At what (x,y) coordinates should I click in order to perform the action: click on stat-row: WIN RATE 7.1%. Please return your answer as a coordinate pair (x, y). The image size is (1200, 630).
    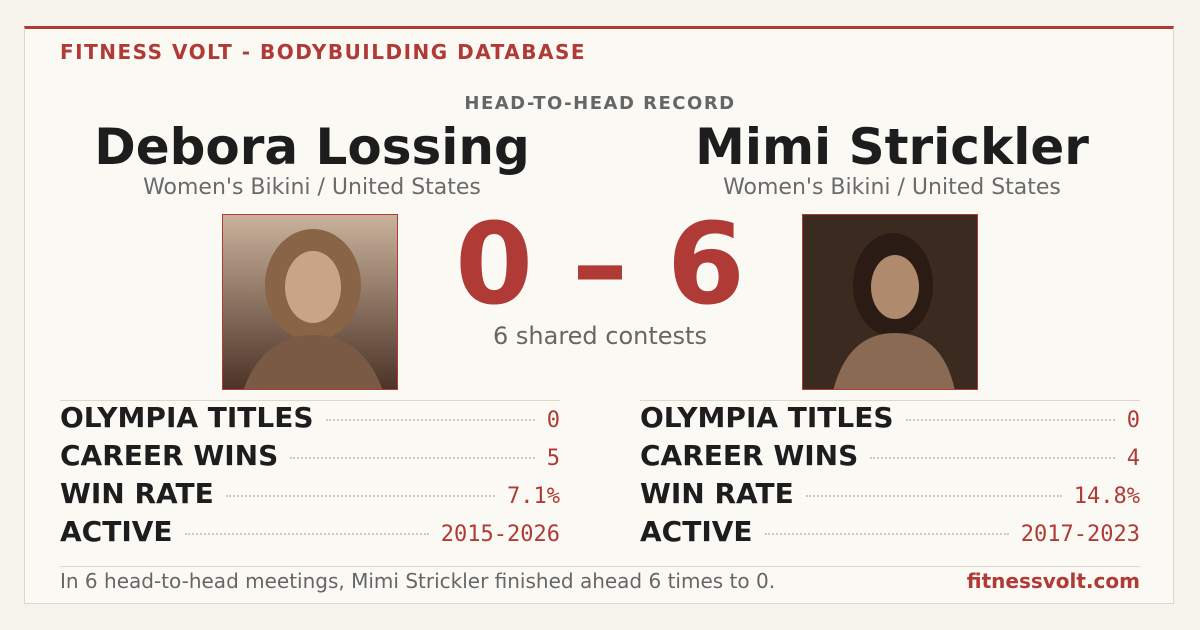
    Looking at the image, I should click on (310, 496).